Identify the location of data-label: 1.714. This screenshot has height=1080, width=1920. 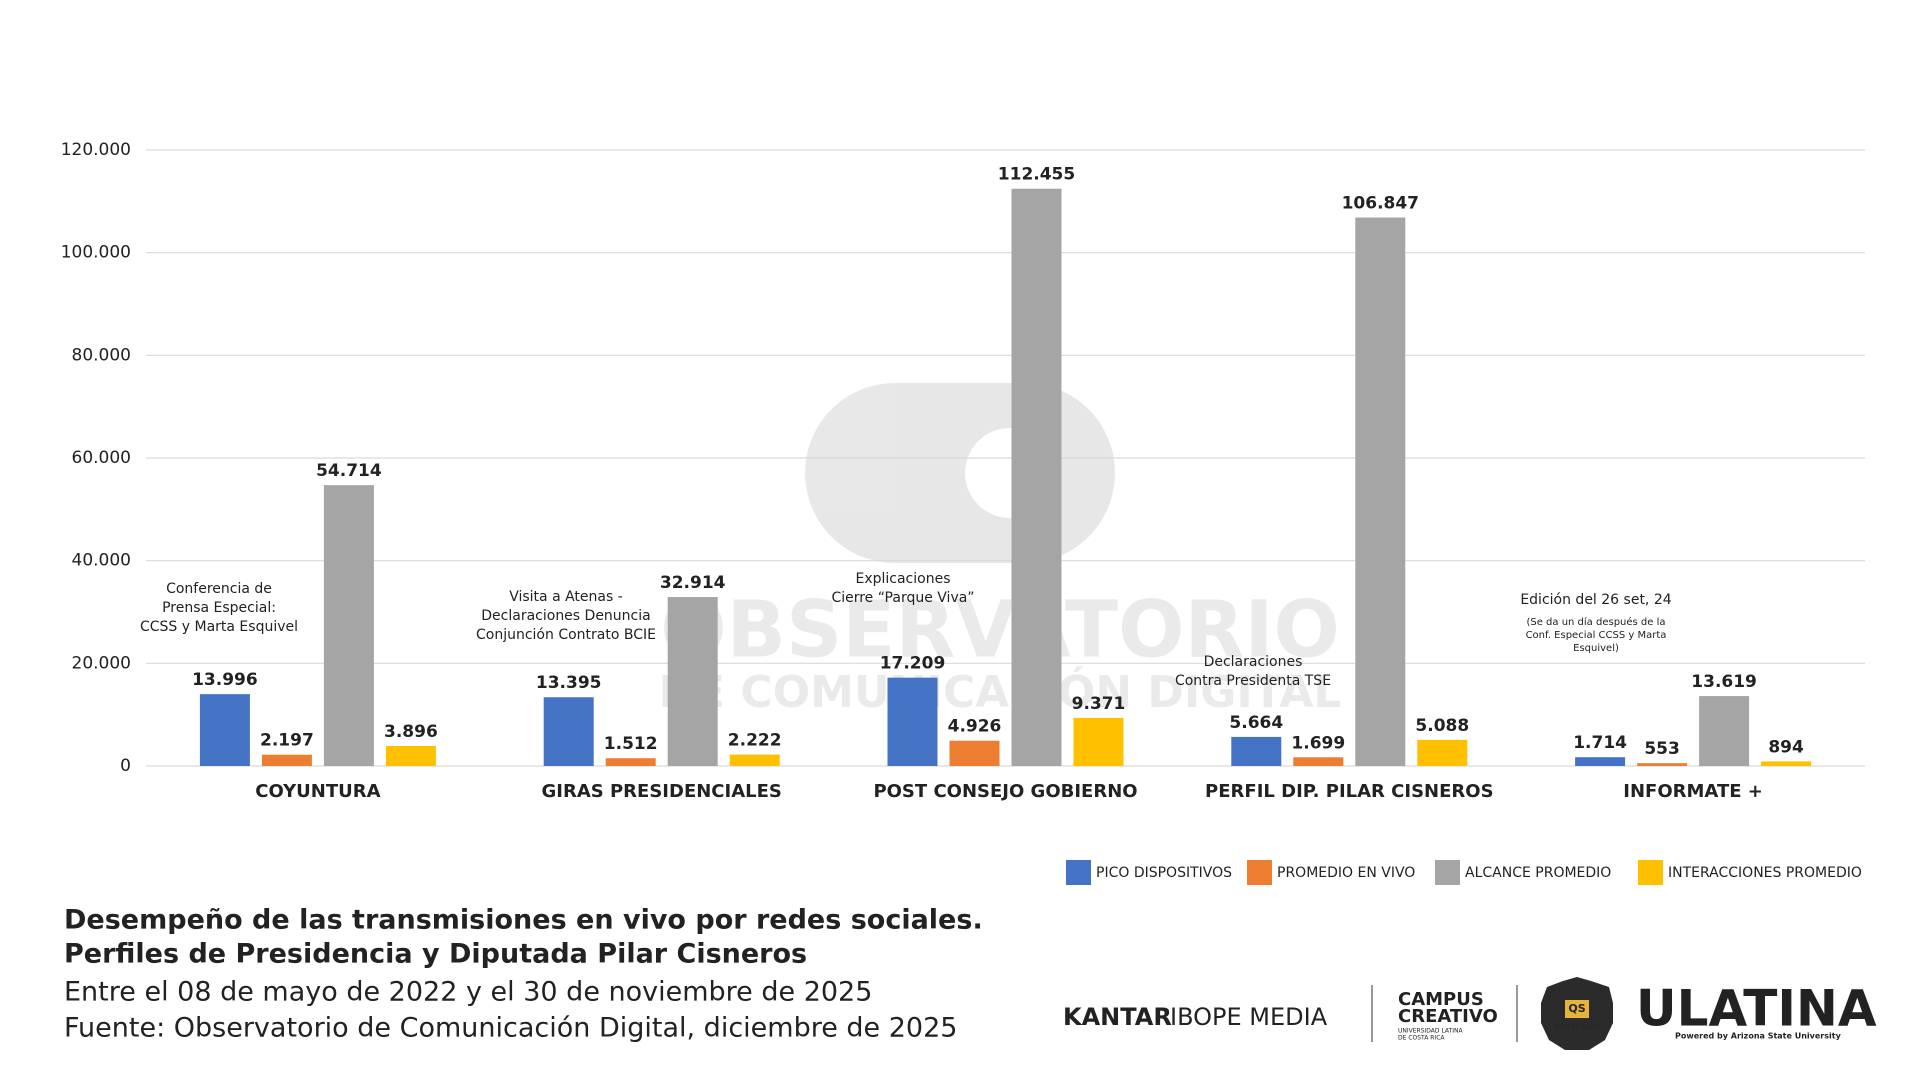
(1600, 743).